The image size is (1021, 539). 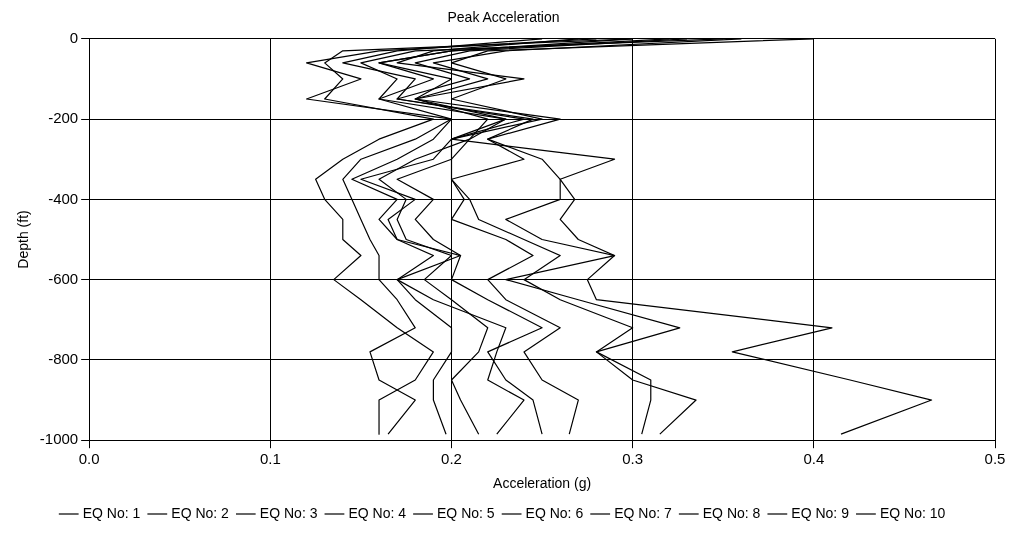 What do you see at coordinates (814, 459) in the screenshot?
I see `x-tick-label: 0.4` at bounding box center [814, 459].